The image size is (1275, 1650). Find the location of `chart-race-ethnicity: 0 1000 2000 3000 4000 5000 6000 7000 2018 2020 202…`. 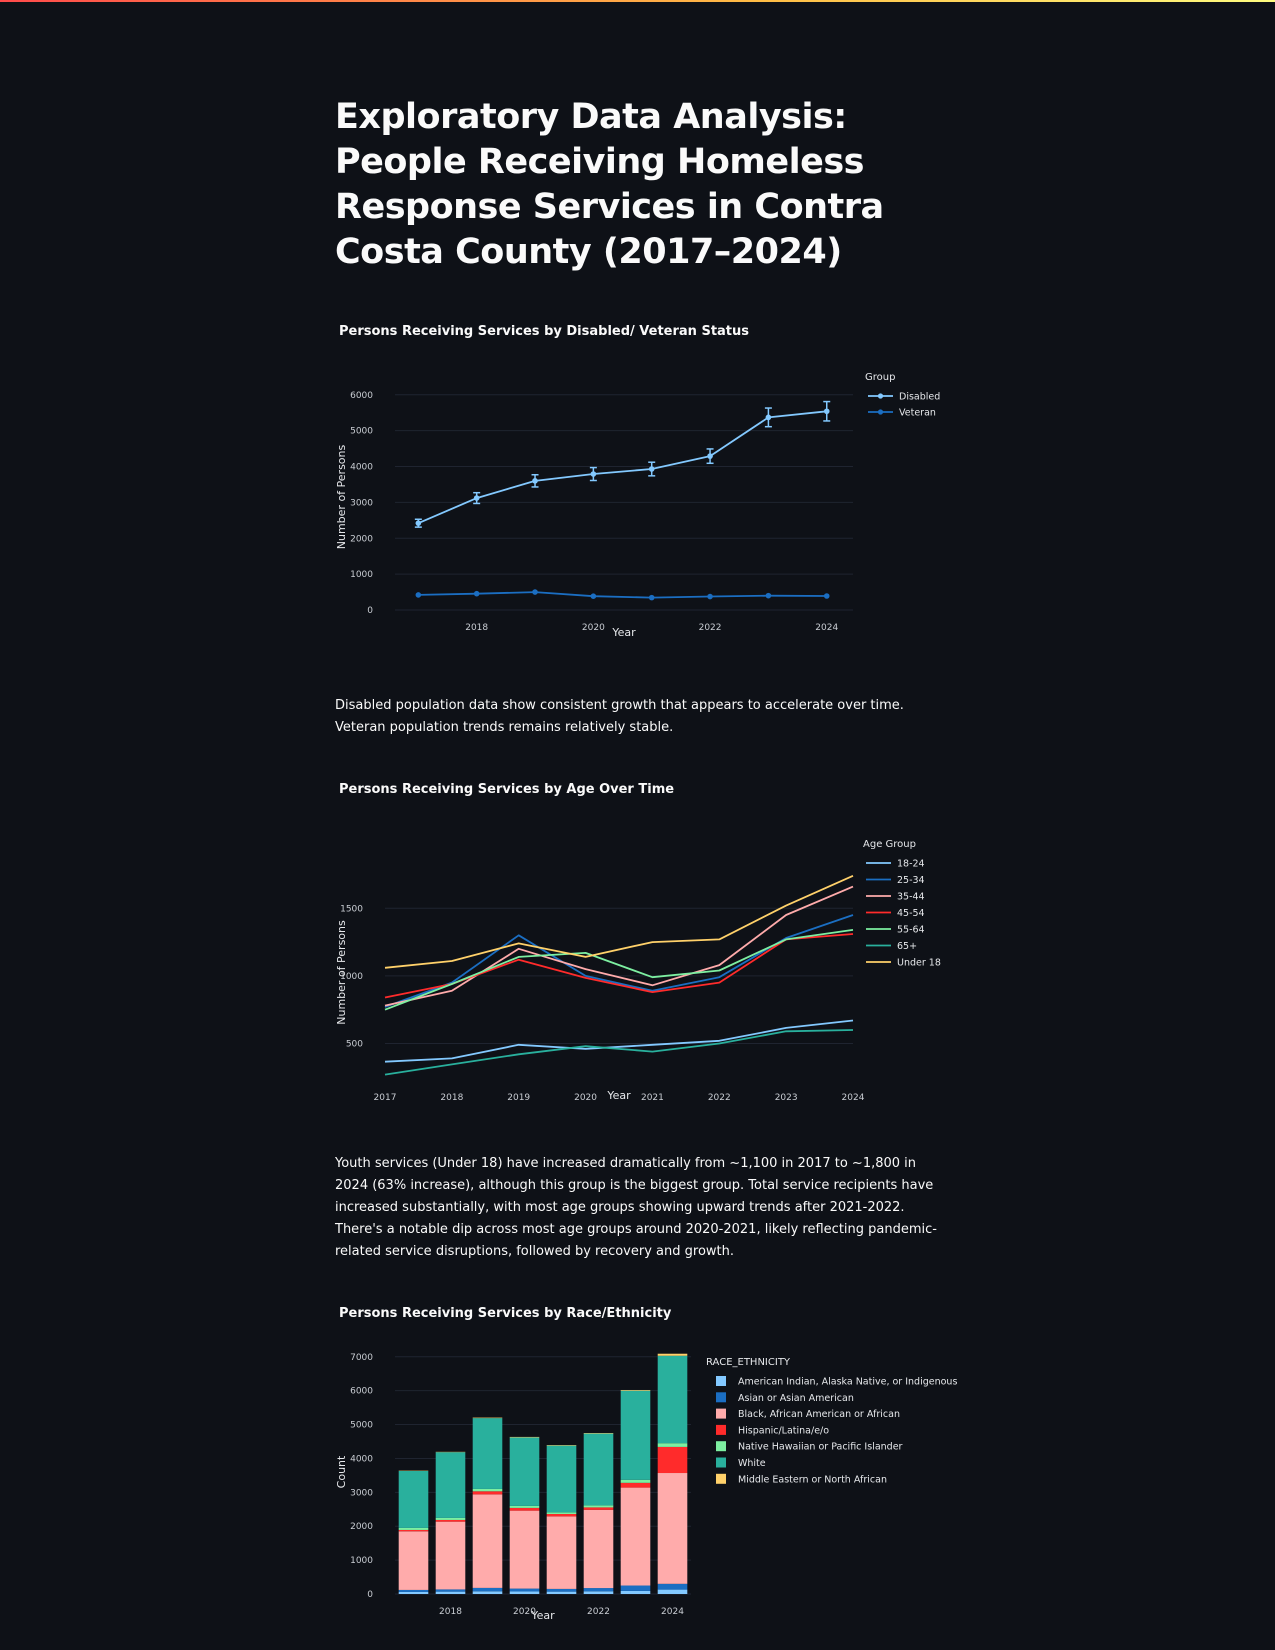

chart-race-ethnicity: 0 1000 2000 3000 4000 5000 6000 7000 2018 2020 202… is located at coordinates (646, 1500).